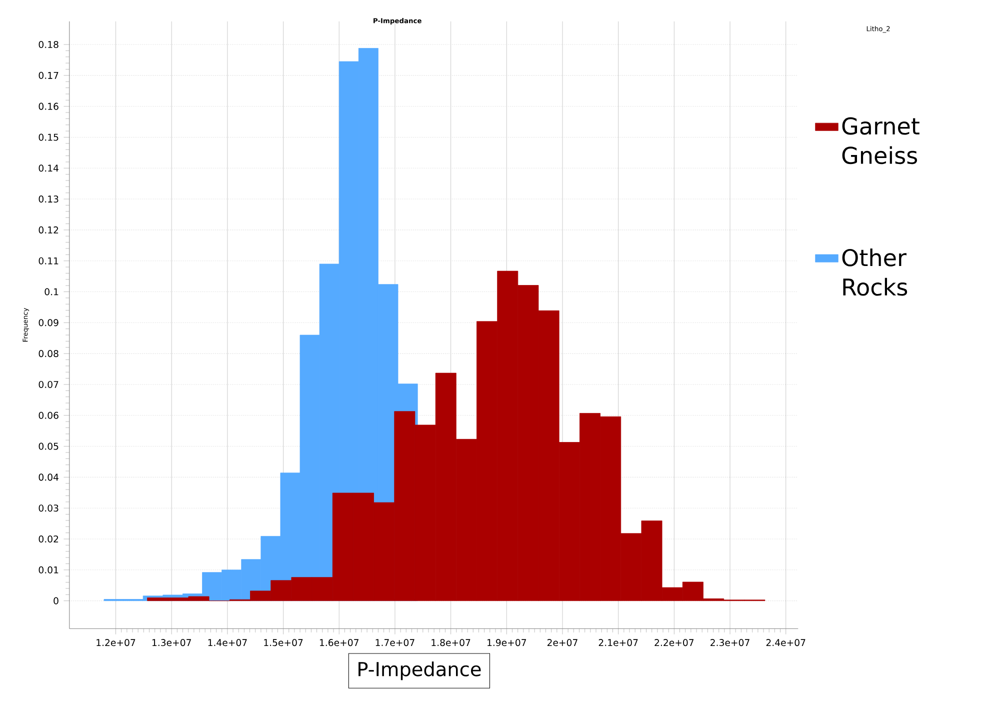 The height and width of the screenshot is (706, 993). What do you see at coordinates (48, 354) in the screenshot?
I see `y-tick-label: 0.08` at bounding box center [48, 354].